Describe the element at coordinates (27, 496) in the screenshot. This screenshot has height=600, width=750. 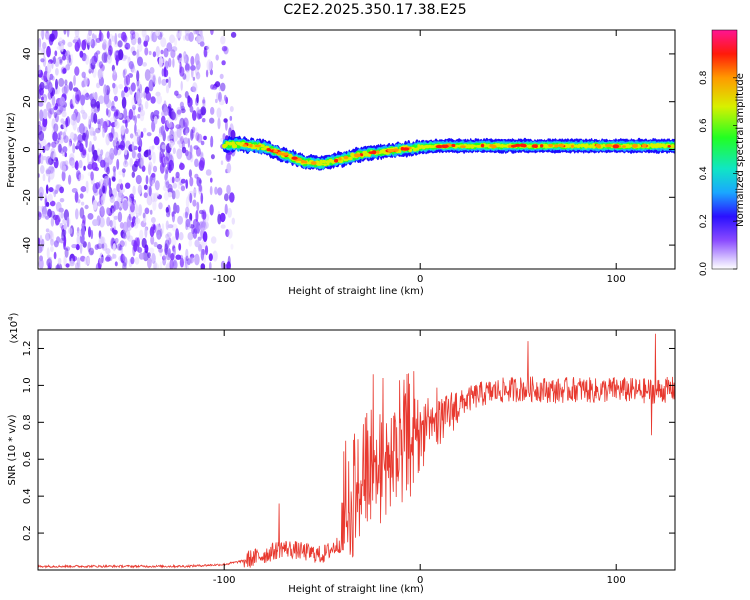
I see `snr-ytick-label: 0.4` at that location.